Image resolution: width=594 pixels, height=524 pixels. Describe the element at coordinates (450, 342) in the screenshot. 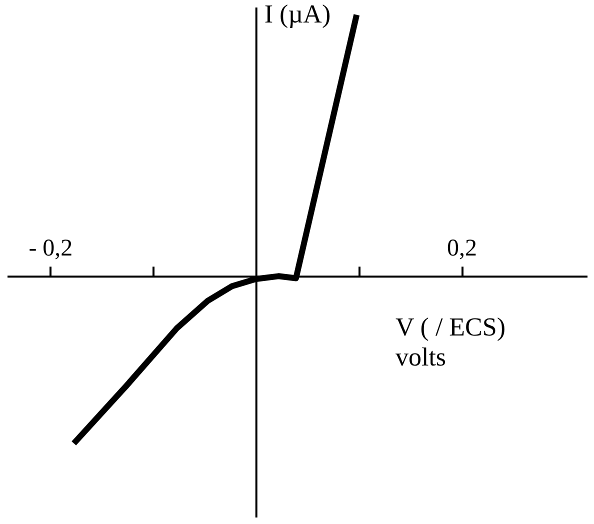

I see `x-axis-title: V ( / ECS) volts` at that location.